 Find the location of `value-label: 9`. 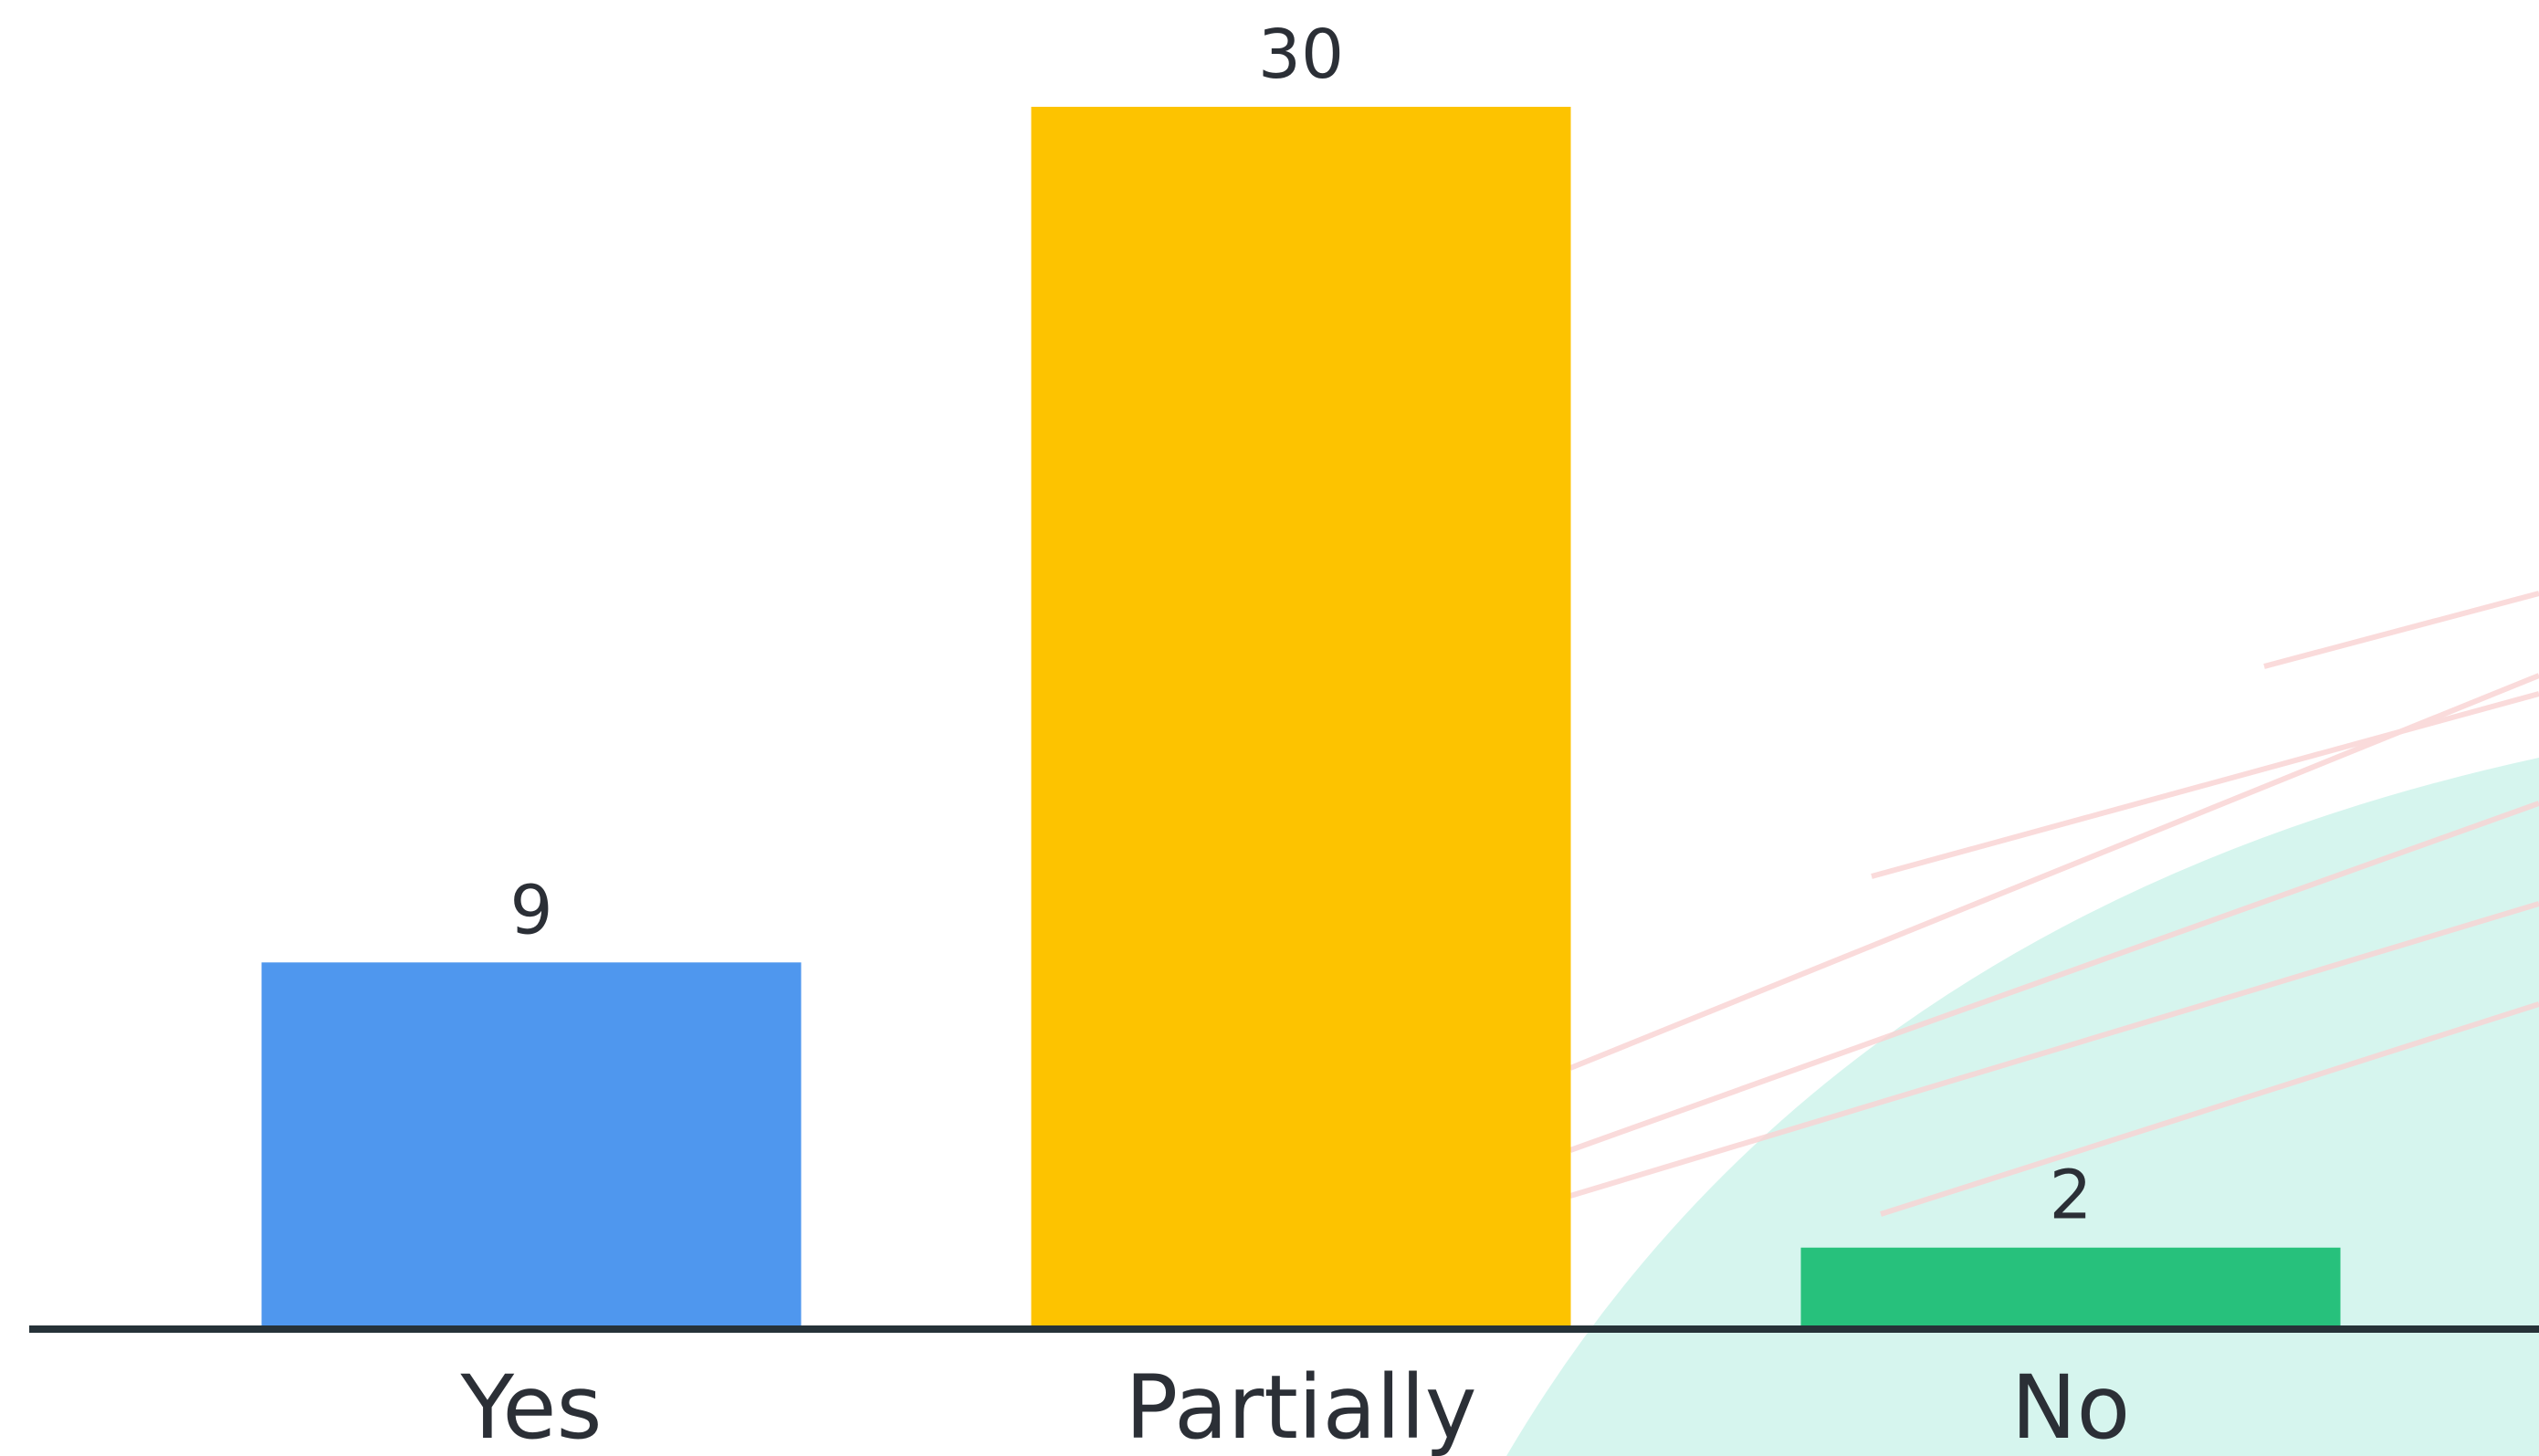

value-label: 9 is located at coordinates (530, 910).